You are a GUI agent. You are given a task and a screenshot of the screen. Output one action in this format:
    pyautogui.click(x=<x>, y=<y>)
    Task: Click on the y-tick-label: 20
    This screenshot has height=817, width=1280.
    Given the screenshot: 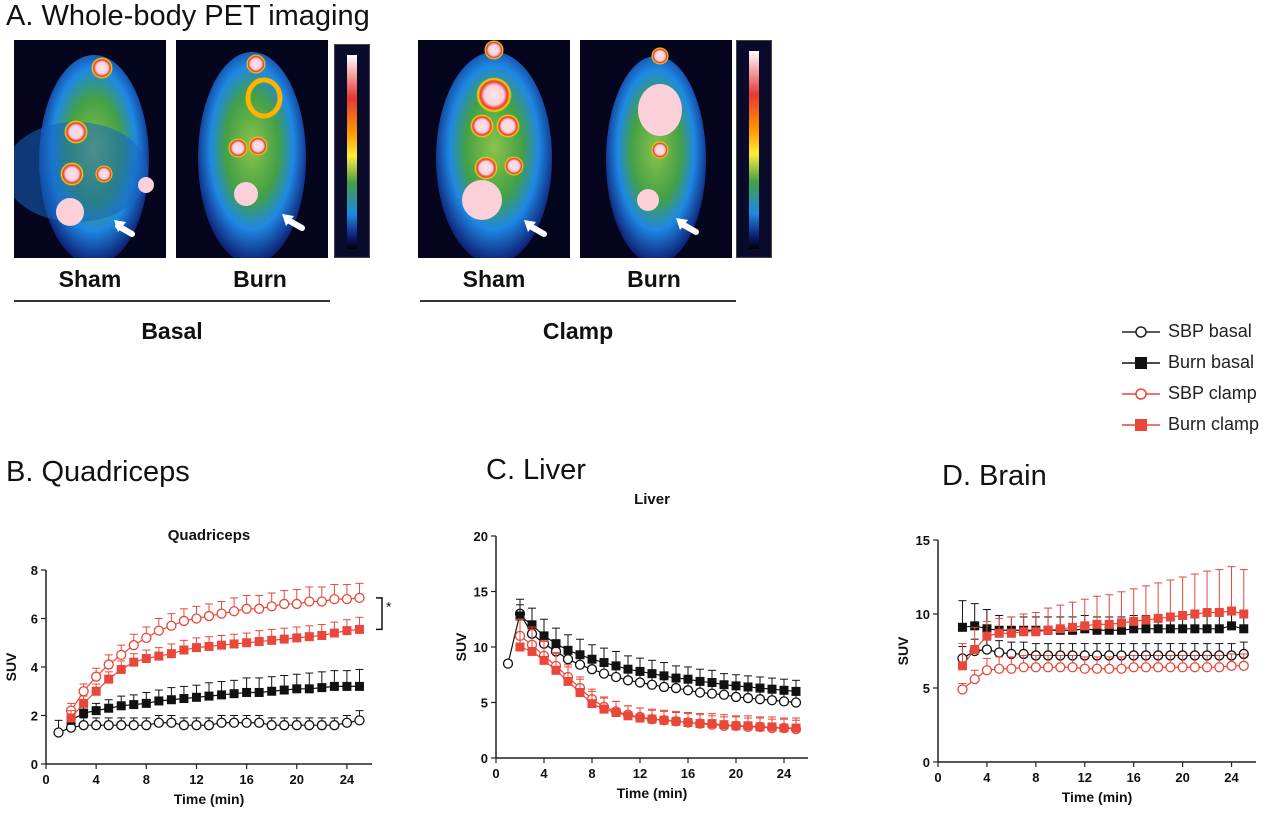 What is the action you would take?
    pyautogui.click(x=481, y=536)
    